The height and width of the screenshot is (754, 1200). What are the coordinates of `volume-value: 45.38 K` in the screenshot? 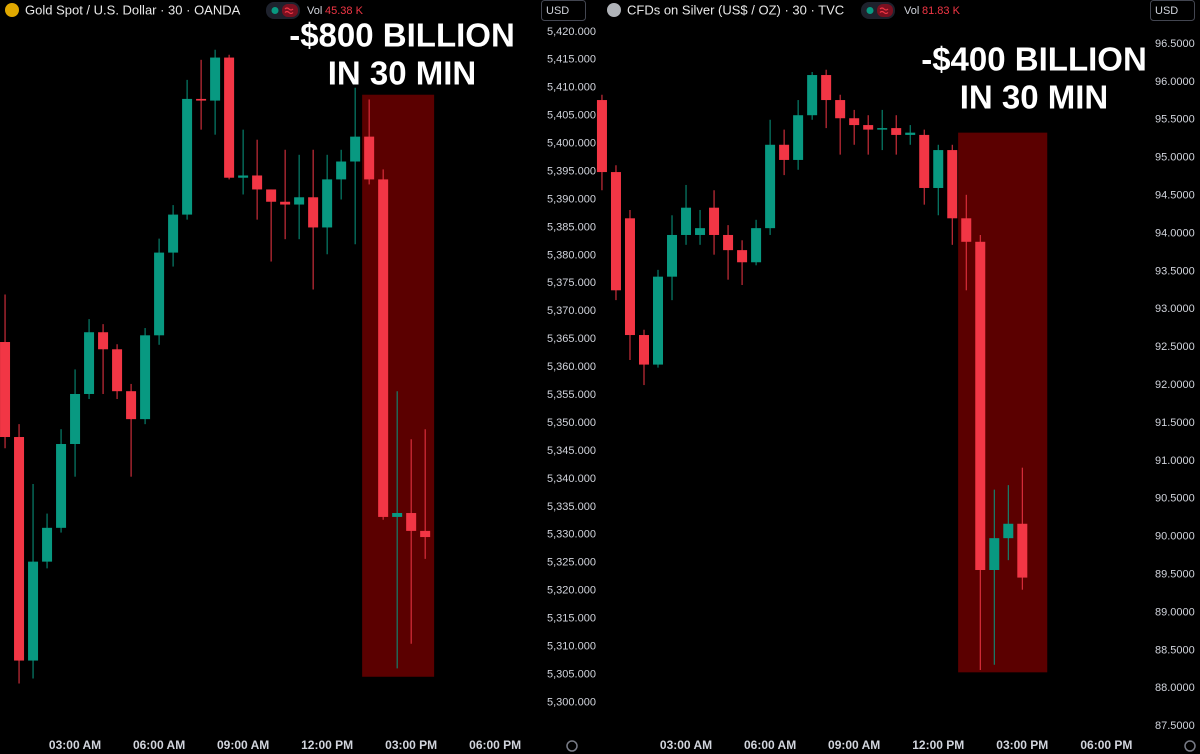 It's located at (344, 11).